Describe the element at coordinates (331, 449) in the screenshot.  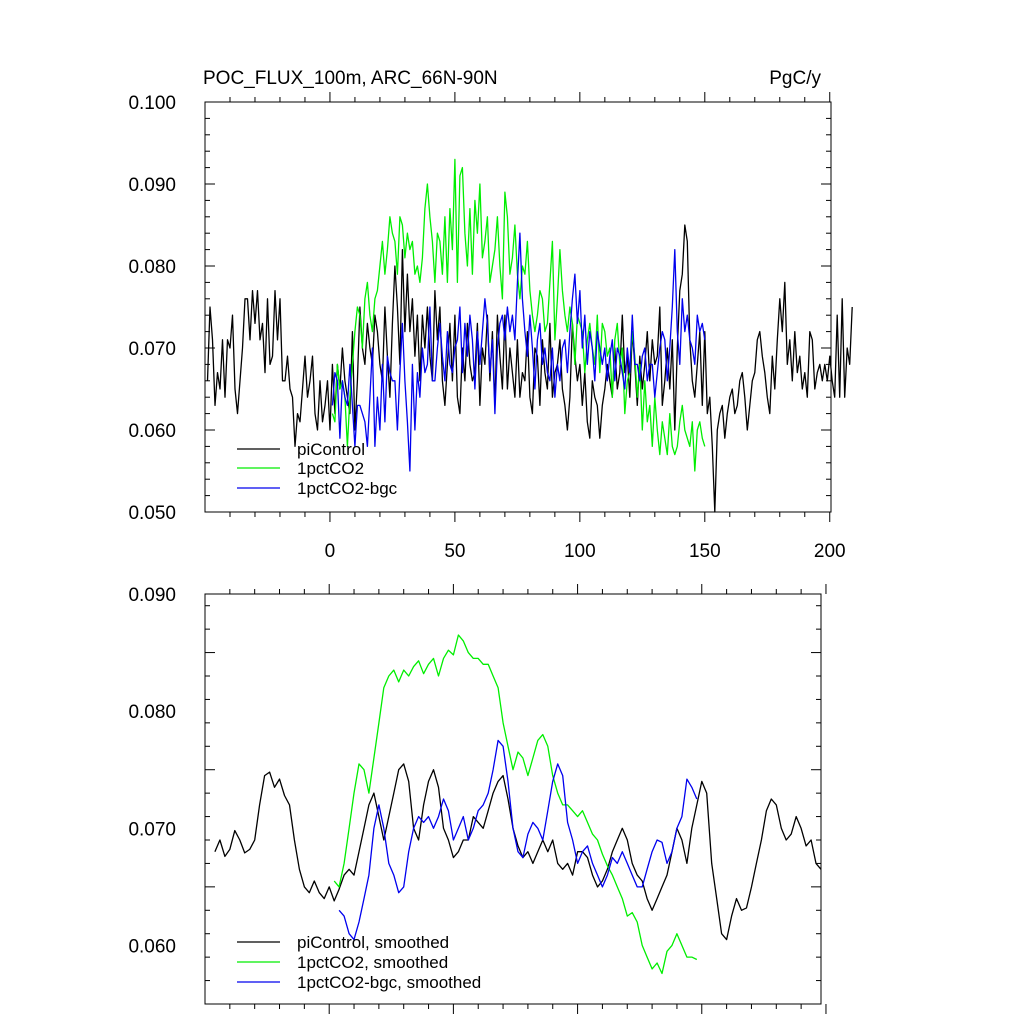
I see `legend-label-picontrol: piControl` at that location.